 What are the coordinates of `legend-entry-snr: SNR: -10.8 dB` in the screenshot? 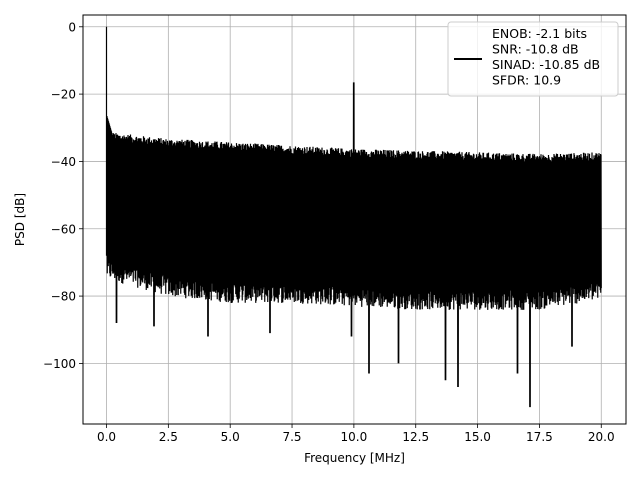 It's located at (535, 49).